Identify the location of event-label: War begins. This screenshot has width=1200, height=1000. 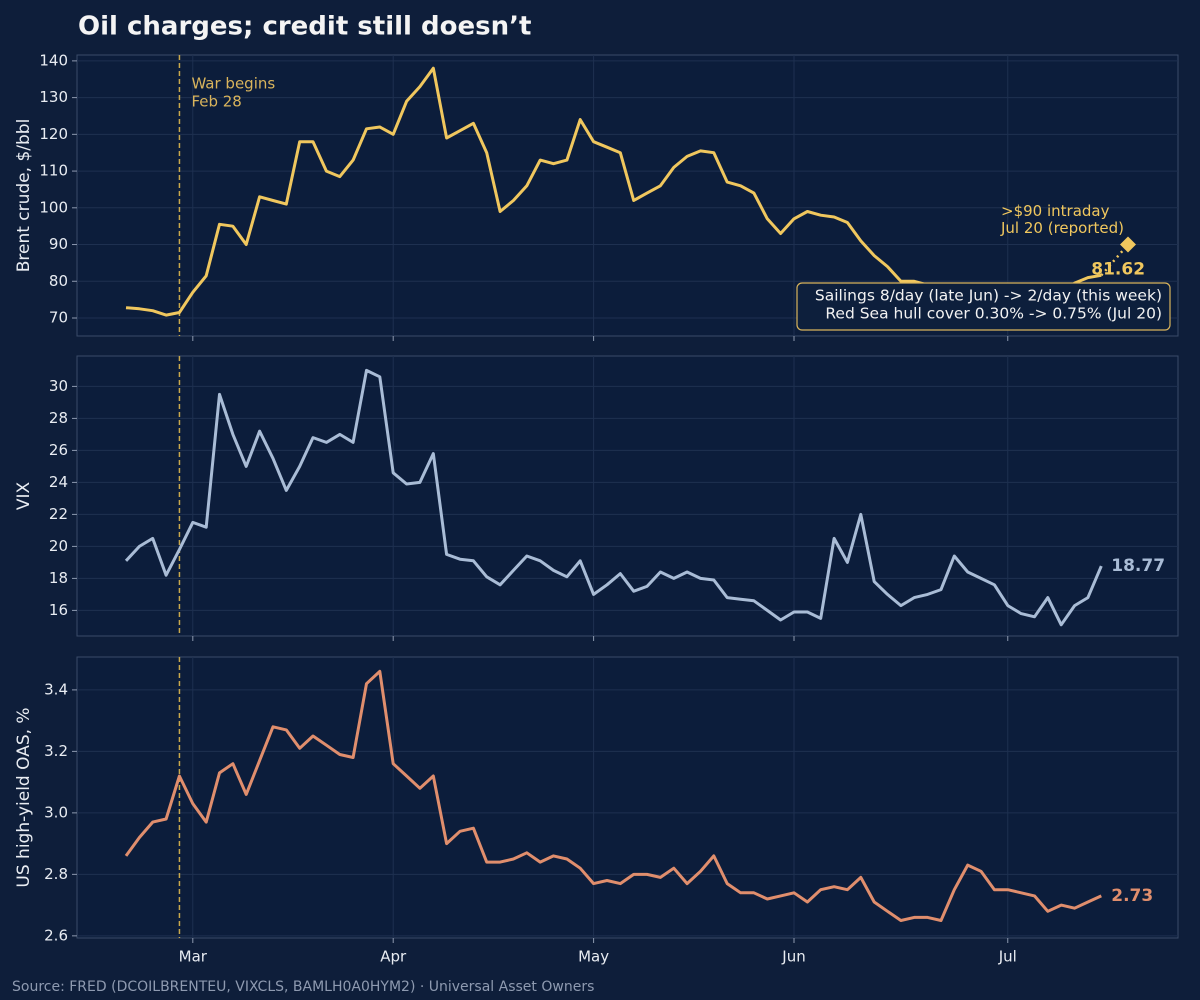
(233, 84).